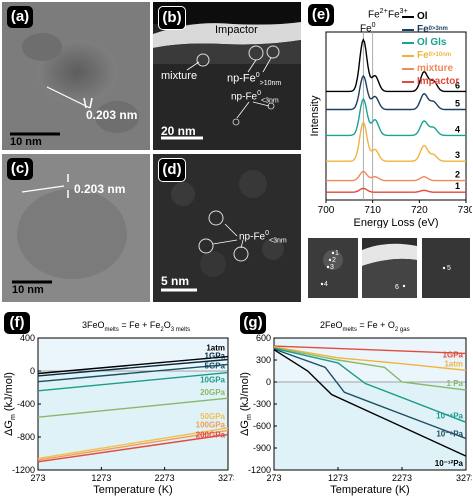 The height and width of the screenshot is (500, 473). What do you see at coordinates (68, 97) in the screenshot?
I see `panel-a-arrow` at bounding box center [68, 97].